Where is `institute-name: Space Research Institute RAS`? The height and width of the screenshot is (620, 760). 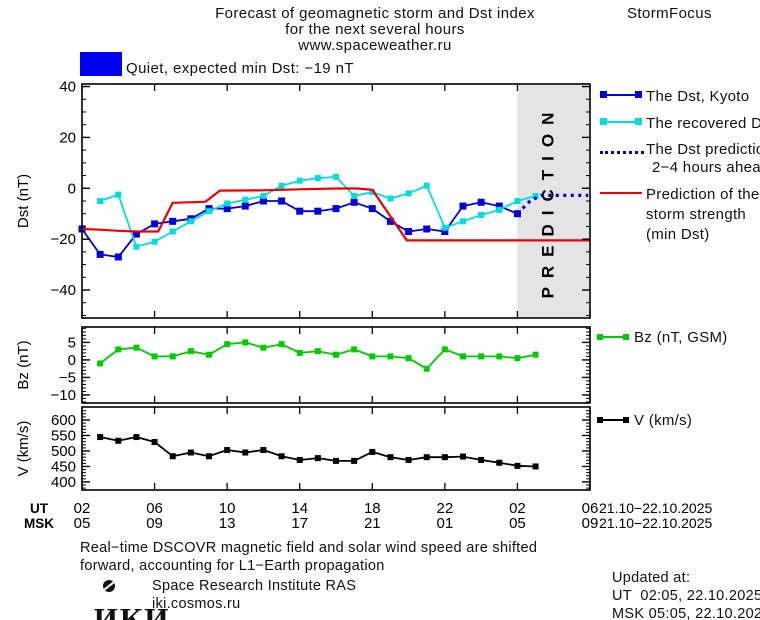 institute-name: Space Research Institute RAS is located at coordinates (254, 586).